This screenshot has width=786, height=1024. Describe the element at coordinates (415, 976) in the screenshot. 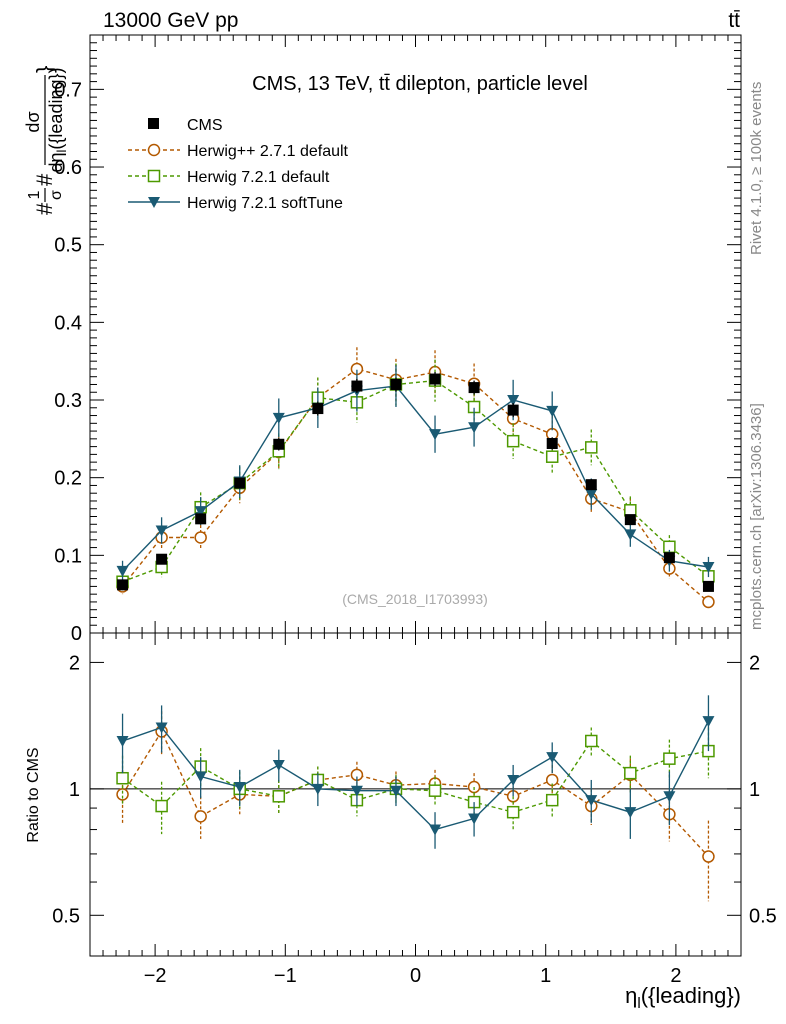

I see `x-tick-label: 0` at that location.